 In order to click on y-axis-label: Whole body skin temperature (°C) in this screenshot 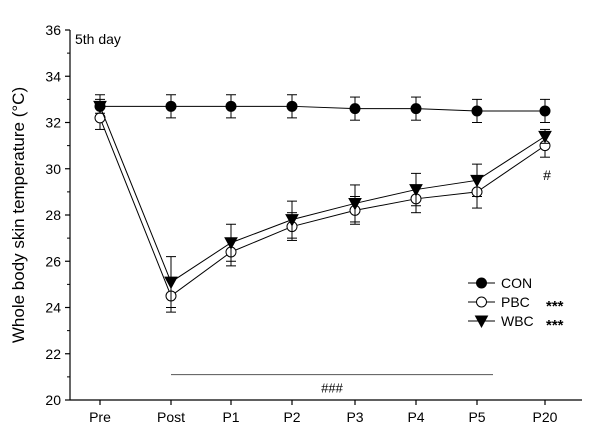, I will do `click(18, 215)`.